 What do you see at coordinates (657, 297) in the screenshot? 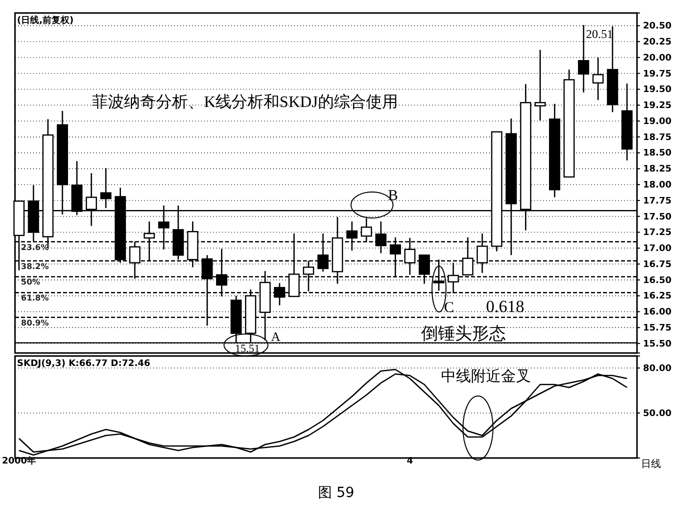
I see `y-tick-label: 16.25` at bounding box center [657, 297].